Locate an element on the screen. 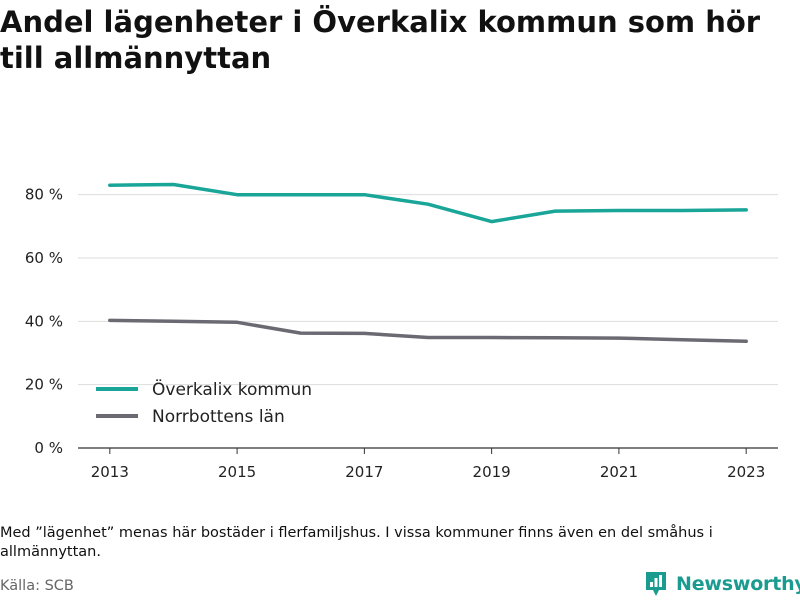  brand-logo: Newsworthy is located at coordinates (722, 584).